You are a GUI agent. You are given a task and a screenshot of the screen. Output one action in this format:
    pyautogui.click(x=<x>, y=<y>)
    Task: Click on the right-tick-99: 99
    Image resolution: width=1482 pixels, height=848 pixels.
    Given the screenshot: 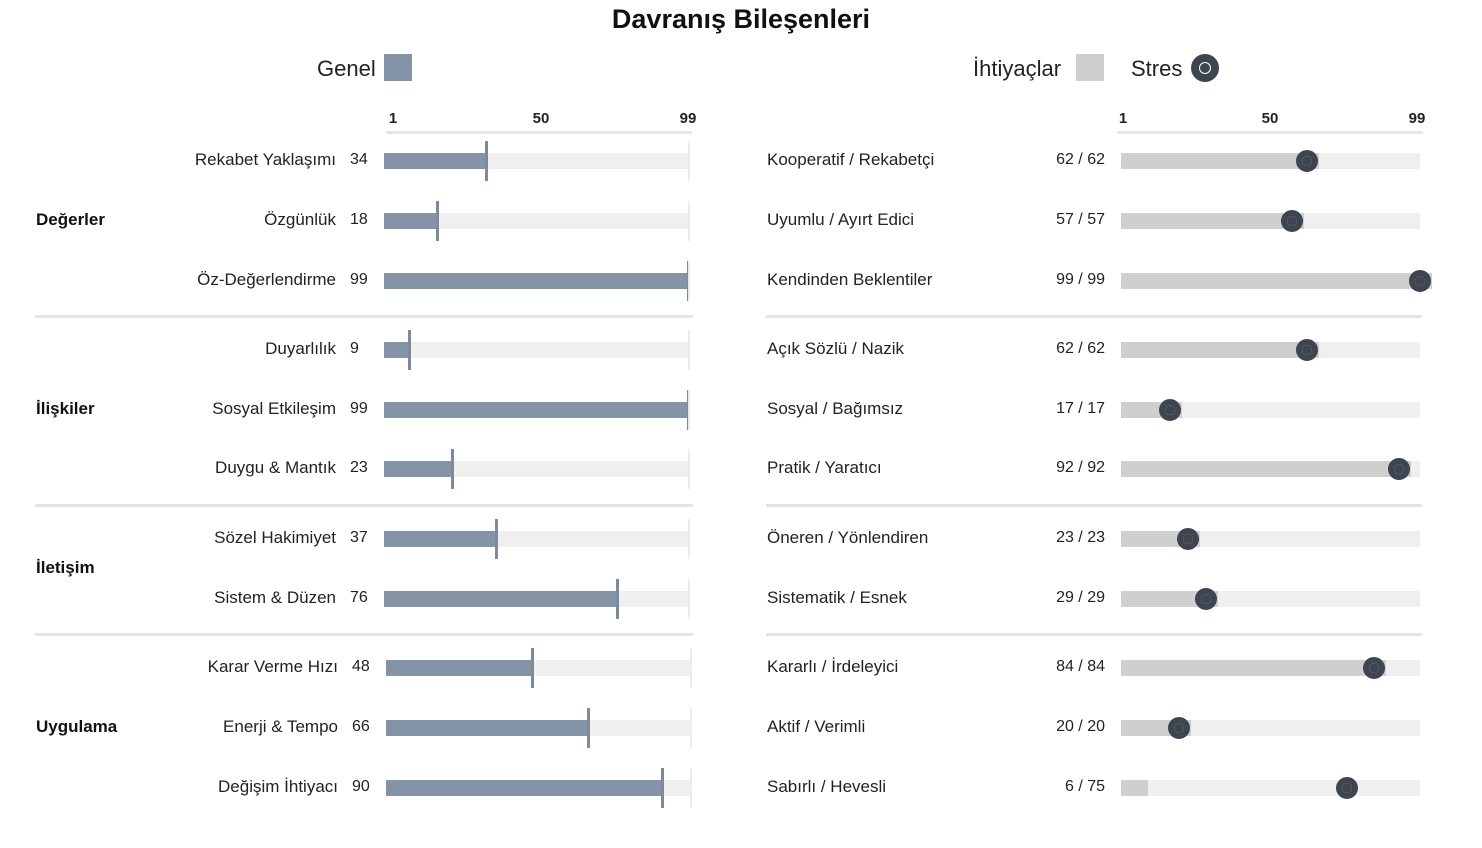 What is the action you would take?
    pyautogui.click(x=1417, y=118)
    